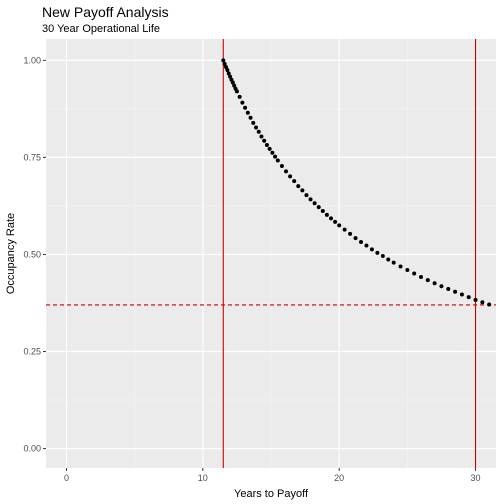  I want to click on y-tick-label: 0.00, so click(32, 449).